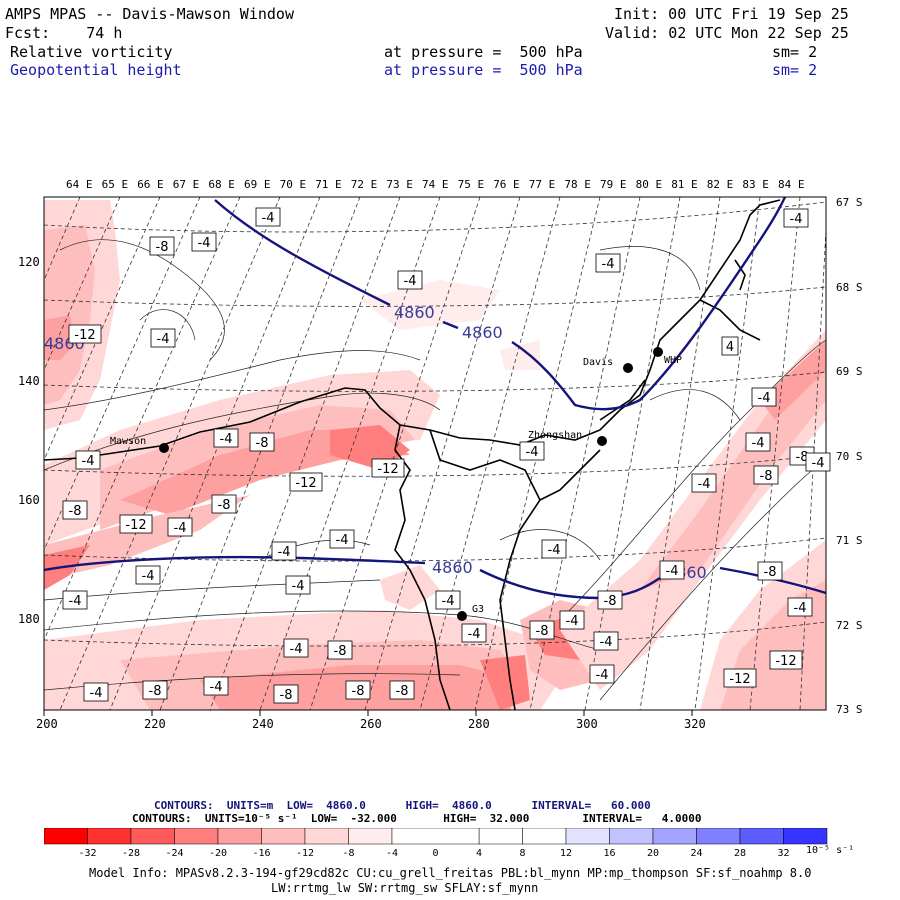 Image resolution: width=900 pixels, height=900 pixels. I want to click on longitude-label: 68 E, so click(221, 184).